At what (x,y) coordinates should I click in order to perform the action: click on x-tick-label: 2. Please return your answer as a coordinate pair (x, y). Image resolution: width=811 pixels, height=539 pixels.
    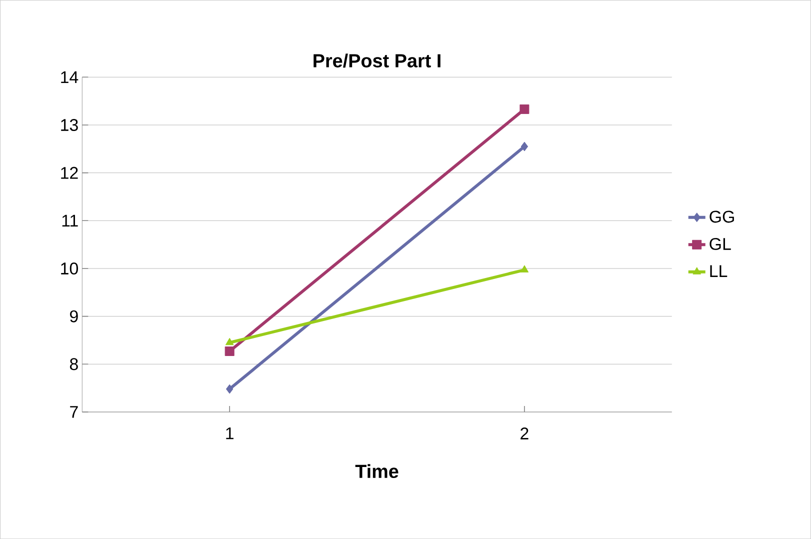
    Looking at the image, I should click on (524, 433).